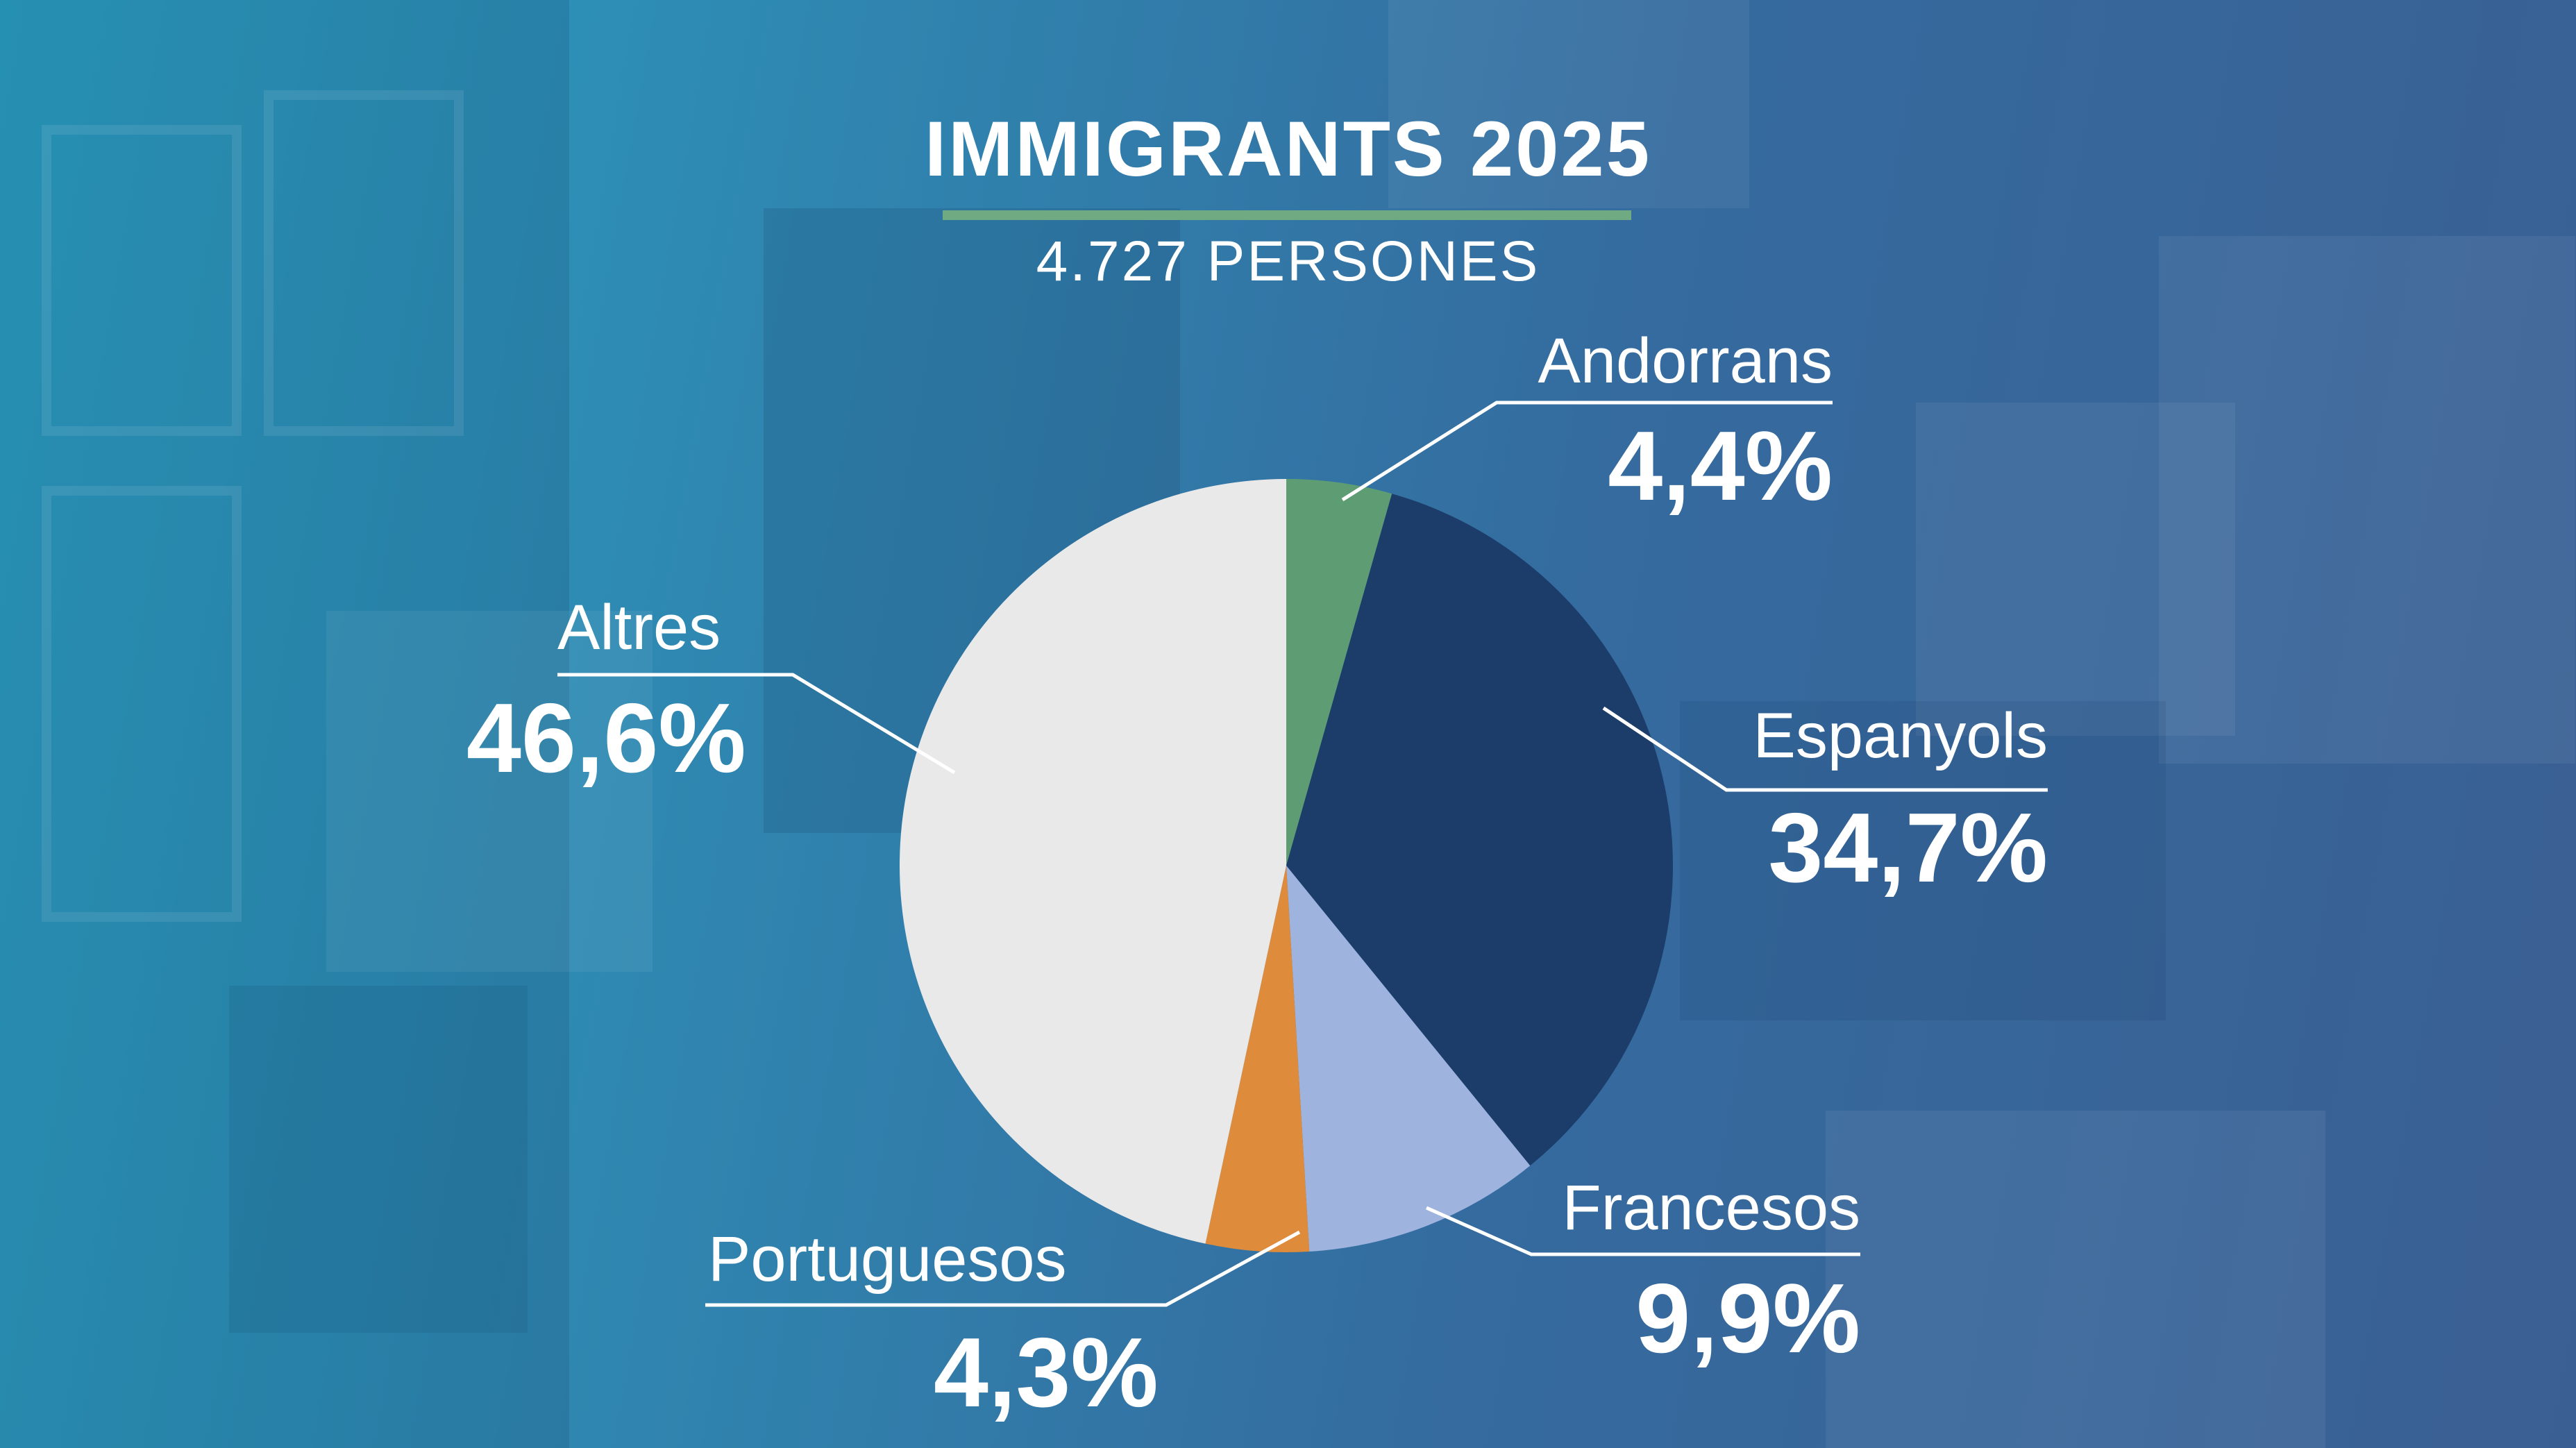 The image size is (2576, 1448). What do you see at coordinates (1711, 1207) in the screenshot?
I see `label-francesos-name: Francesos` at bounding box center [1711, 1207].